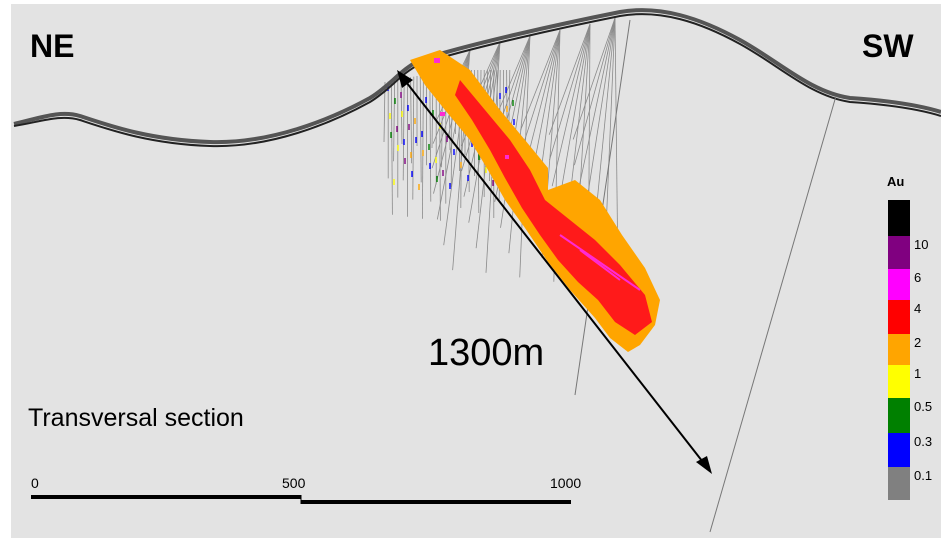 Image resolution: width=941 pixels, height=538 pixels. I want to click on legend-bin-label: 0.1, so click(923, 475).